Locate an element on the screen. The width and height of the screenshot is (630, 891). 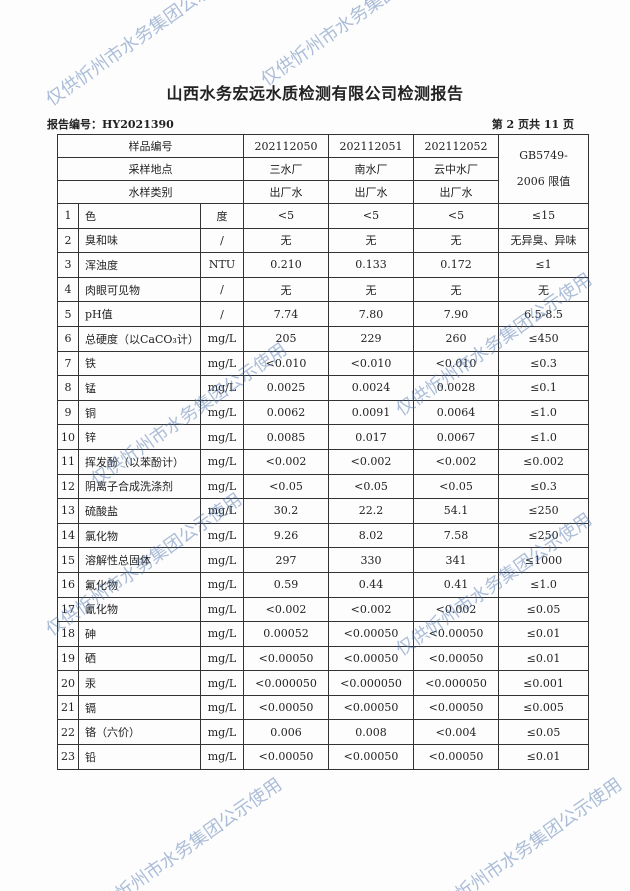
limit-value: 6.5-8.5 is located at coordinates (543, 314).